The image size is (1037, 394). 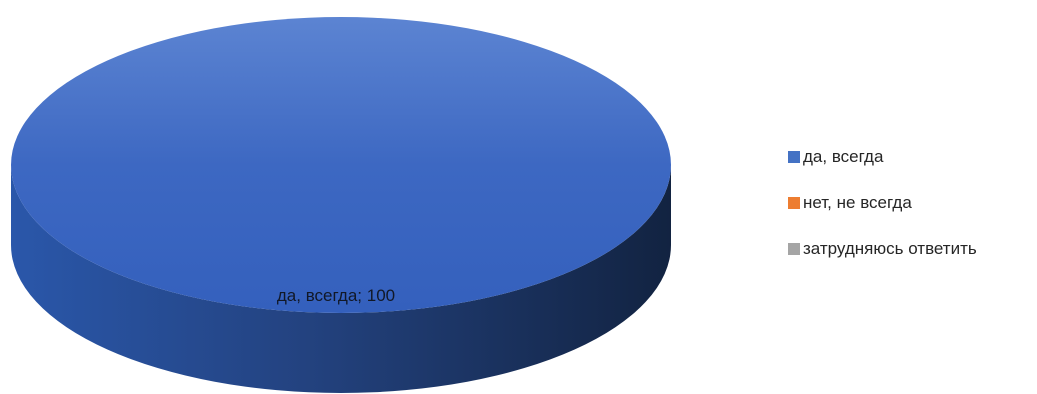 I want to click on data-label: да, всегда; 100, so click(x=336, y=295).